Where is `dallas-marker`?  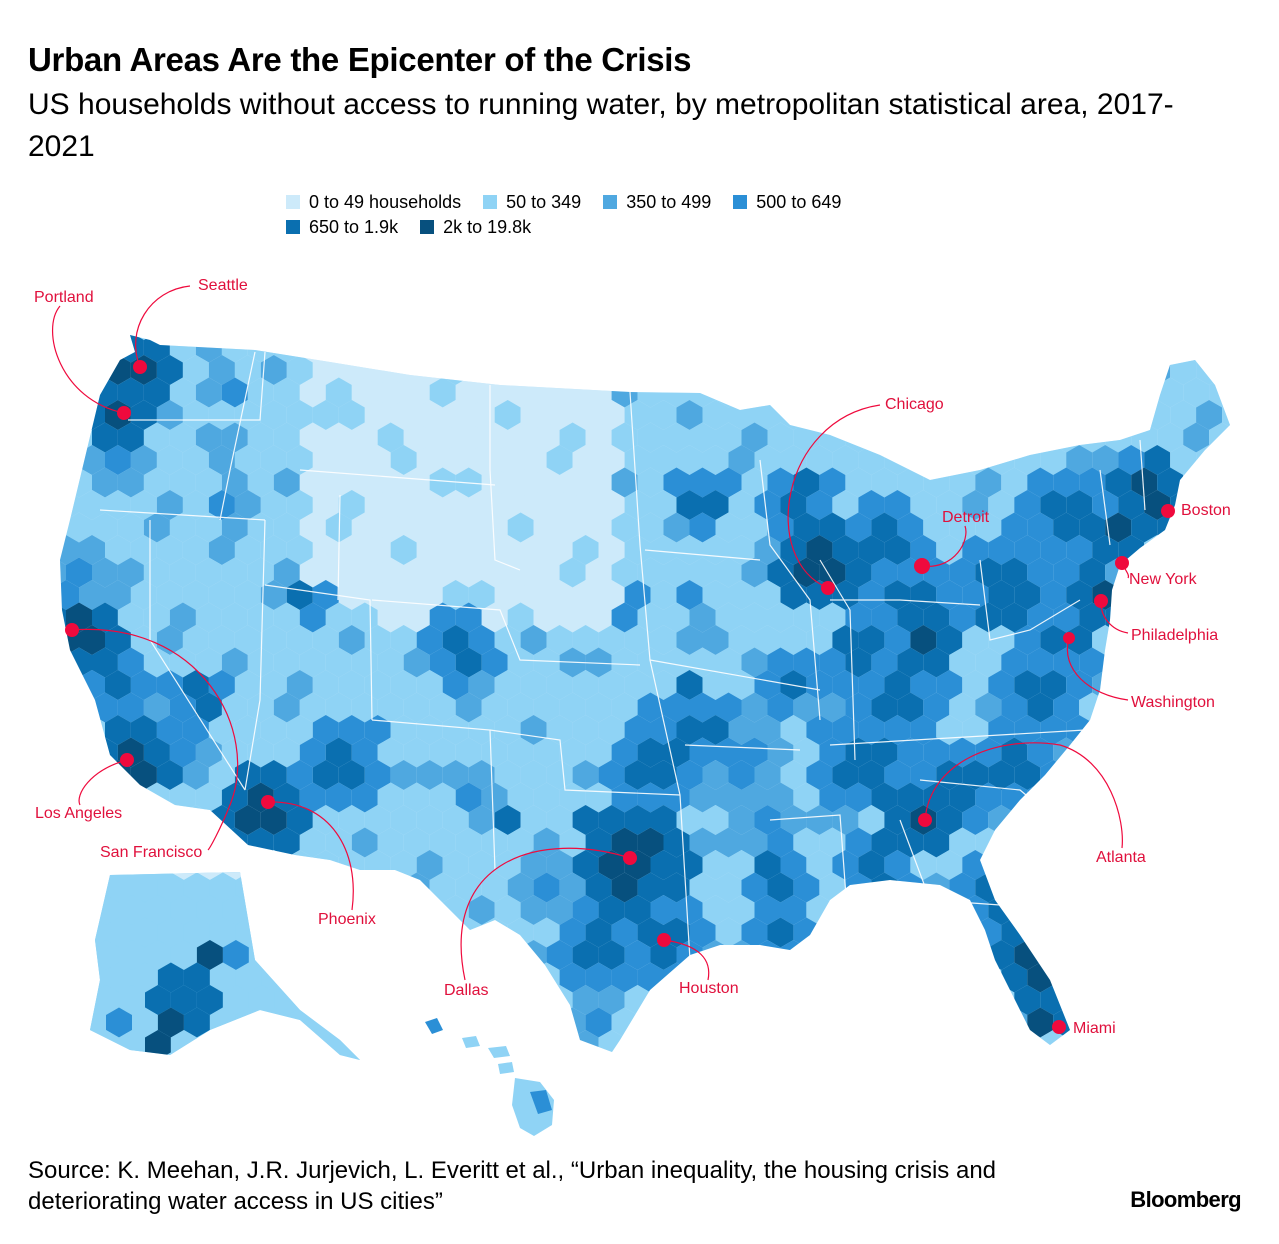
dallas-marker is located at coordinates (630, 858).